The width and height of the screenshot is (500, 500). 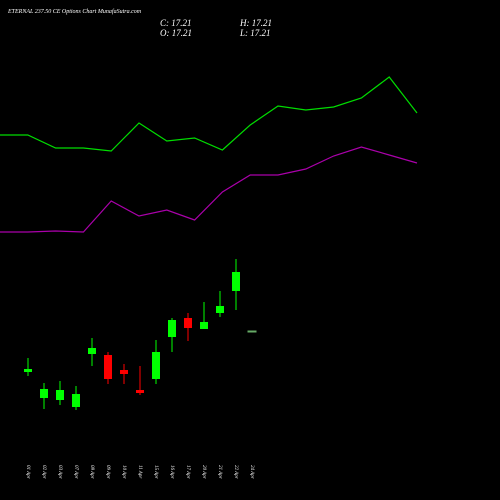 I want to click on x-tick-label: 24 Apr, so click(x=251, y=472).